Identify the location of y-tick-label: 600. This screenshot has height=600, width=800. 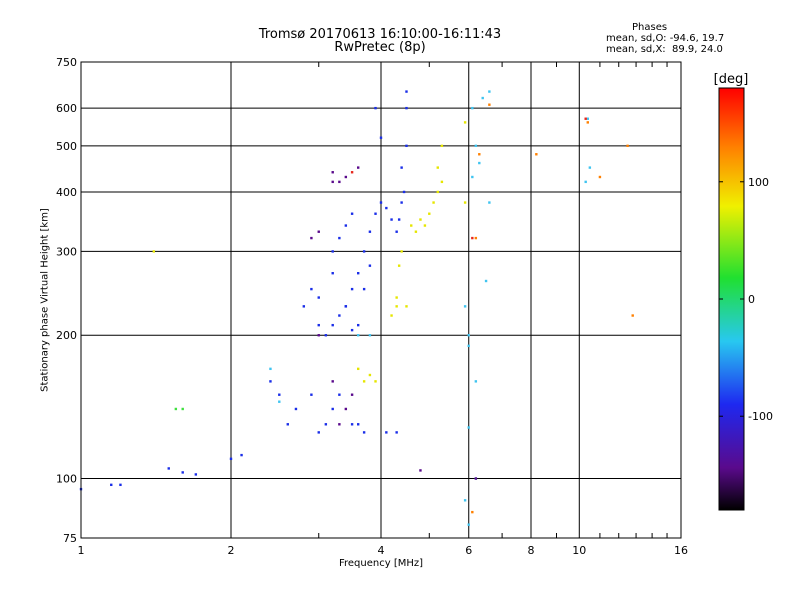
(66, 108).